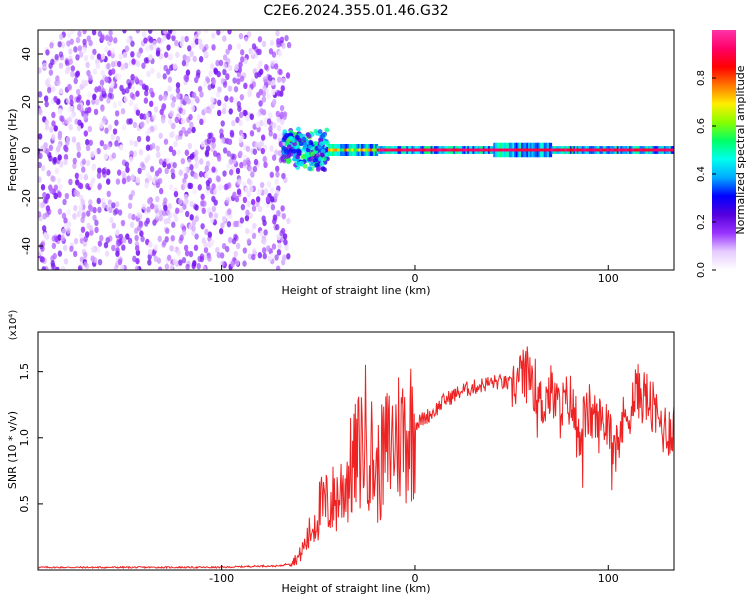  I want to click on colorbar-ticks: 0.0 0.2 0.4 0.6 0.8, so click(706, 174).